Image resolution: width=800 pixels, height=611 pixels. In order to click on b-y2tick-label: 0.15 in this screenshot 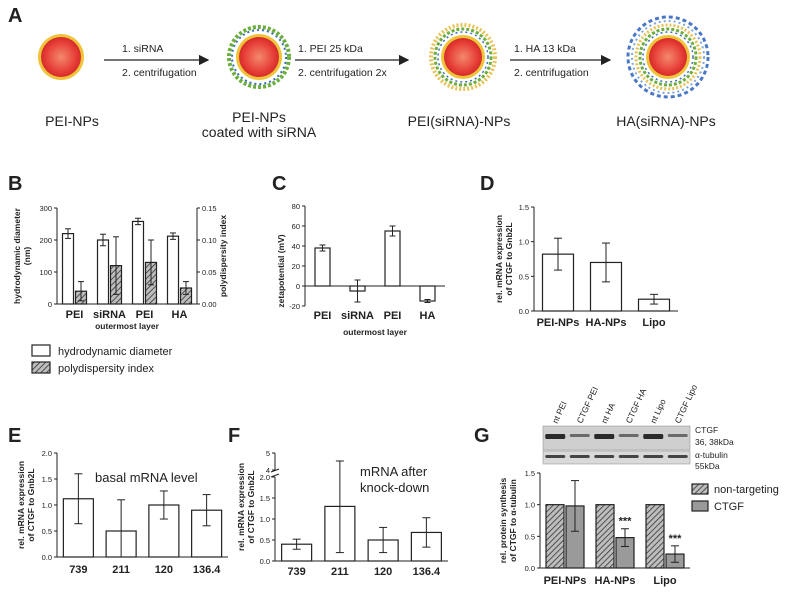, I will do `click(209, 208)`.